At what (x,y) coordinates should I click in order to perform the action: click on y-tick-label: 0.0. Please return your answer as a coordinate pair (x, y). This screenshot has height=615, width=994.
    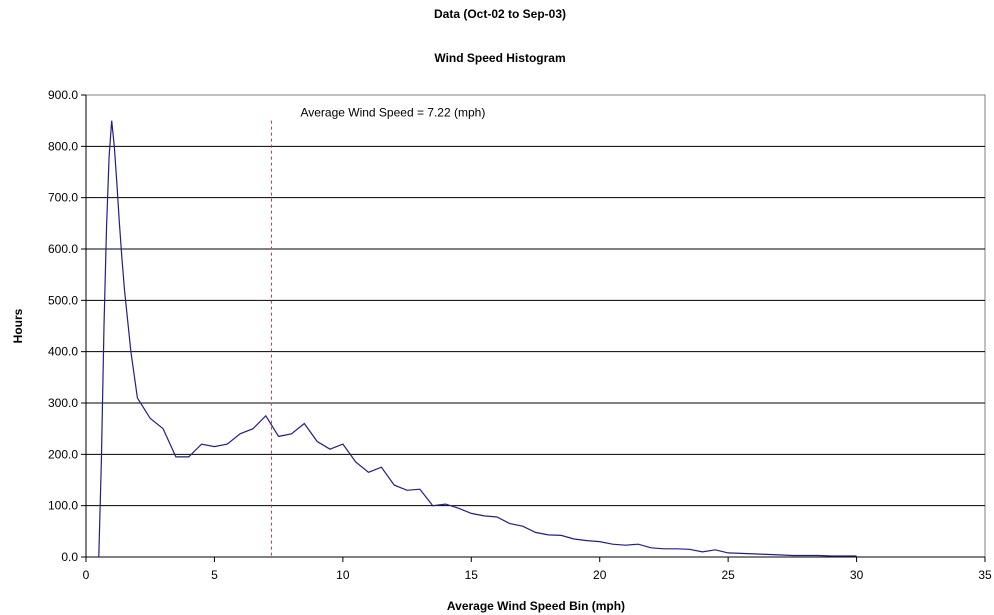
    Looking at the image, I should click on (69, 557).